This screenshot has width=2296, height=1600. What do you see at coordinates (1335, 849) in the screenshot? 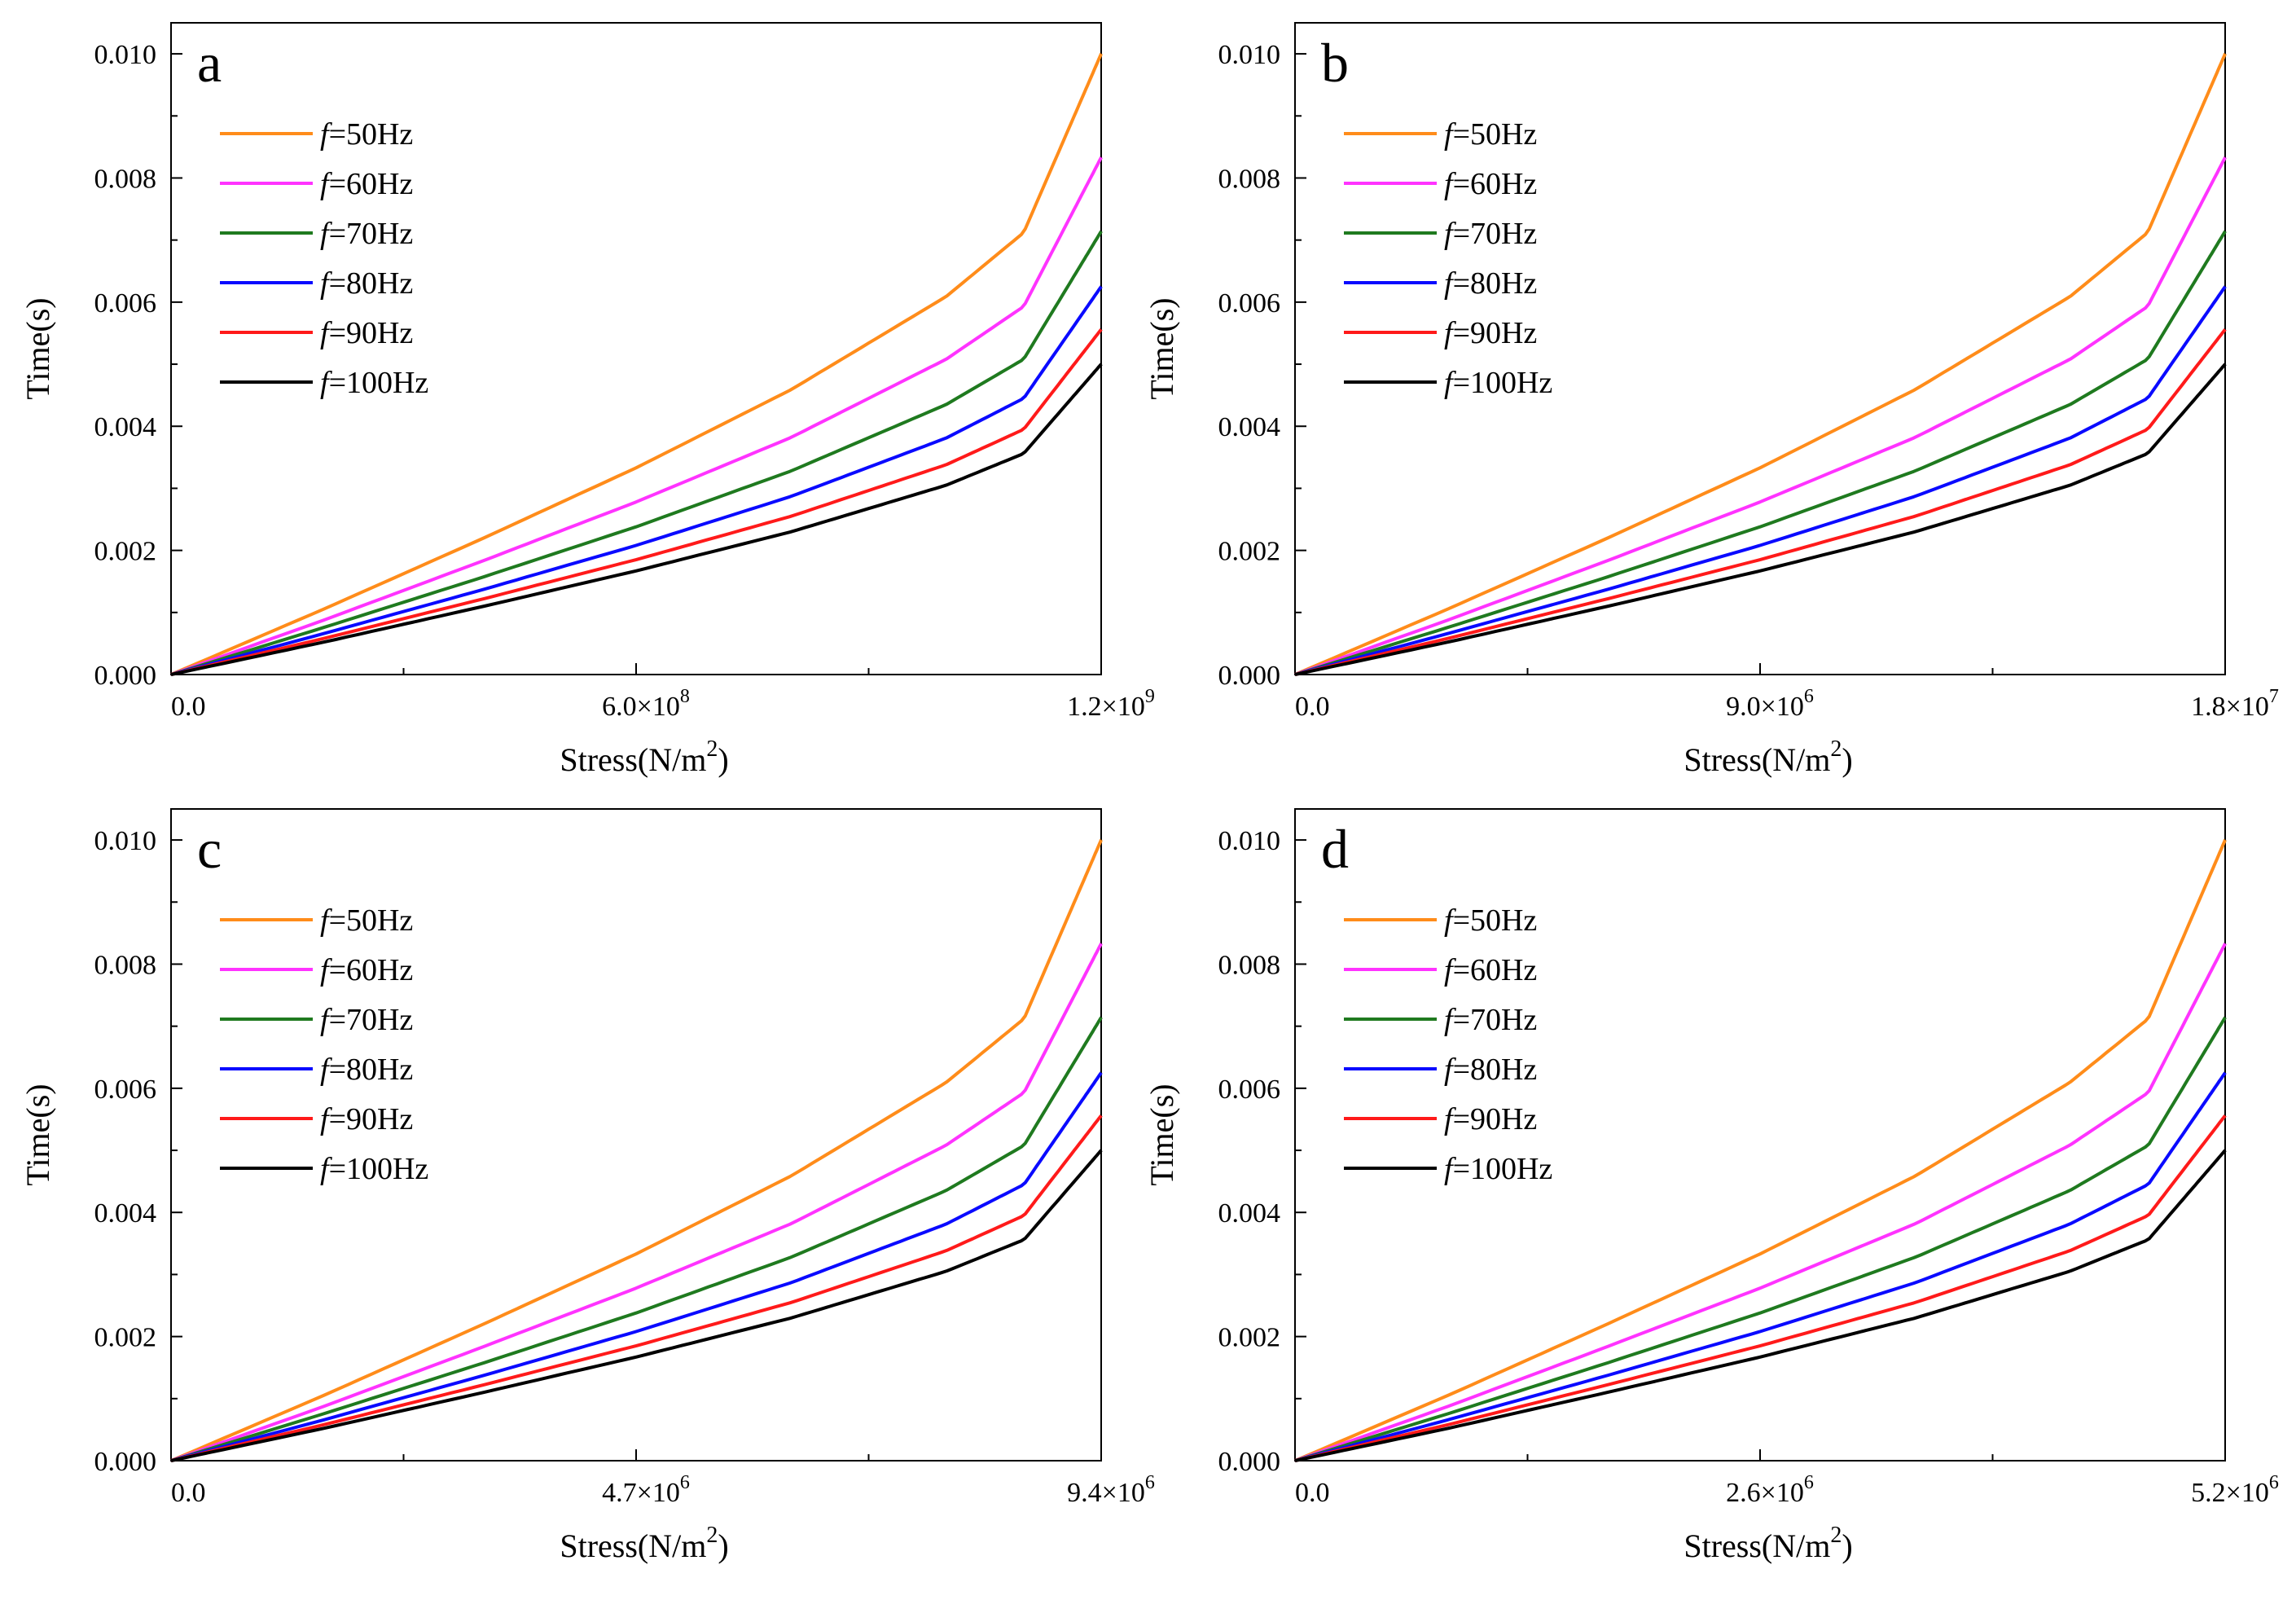
I see `panel-label: d` at bounding box center [1335, 849].